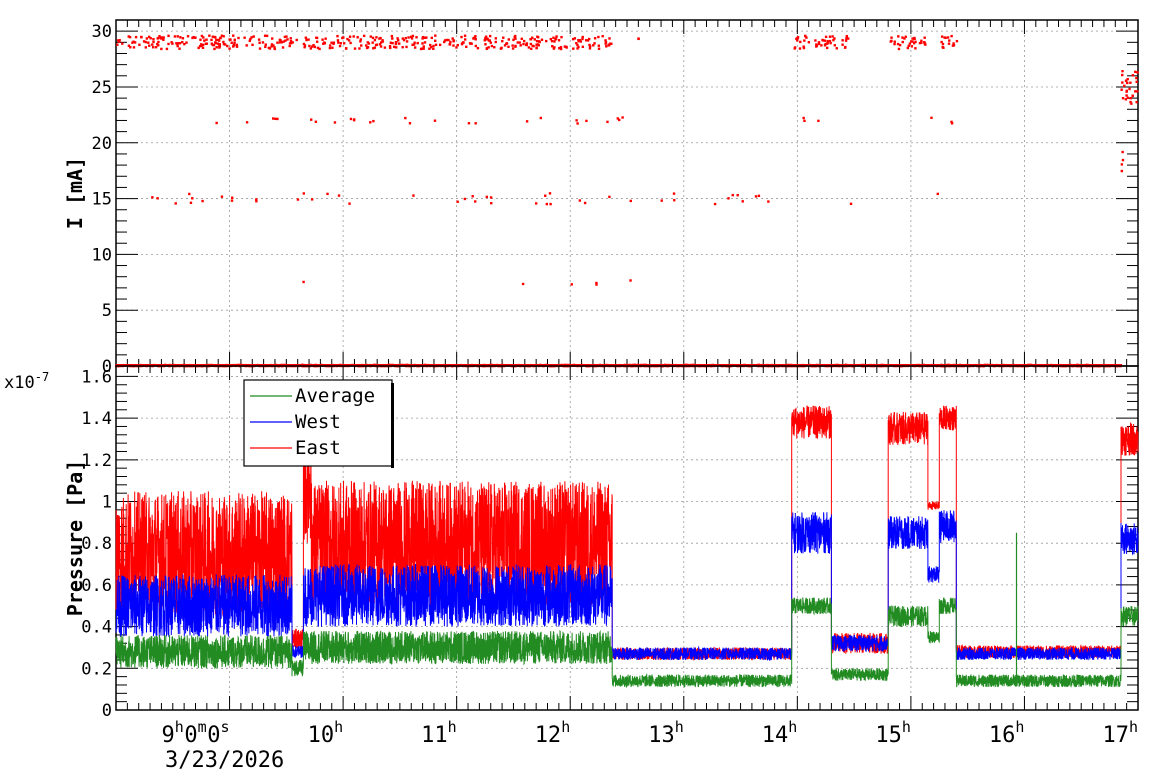 Image resolution: width=1158 pixels, height=782 pixels. Describe the element at coordinates (1007, 733) in the screenshot. I see `time-tick-label: 16h` at that location.